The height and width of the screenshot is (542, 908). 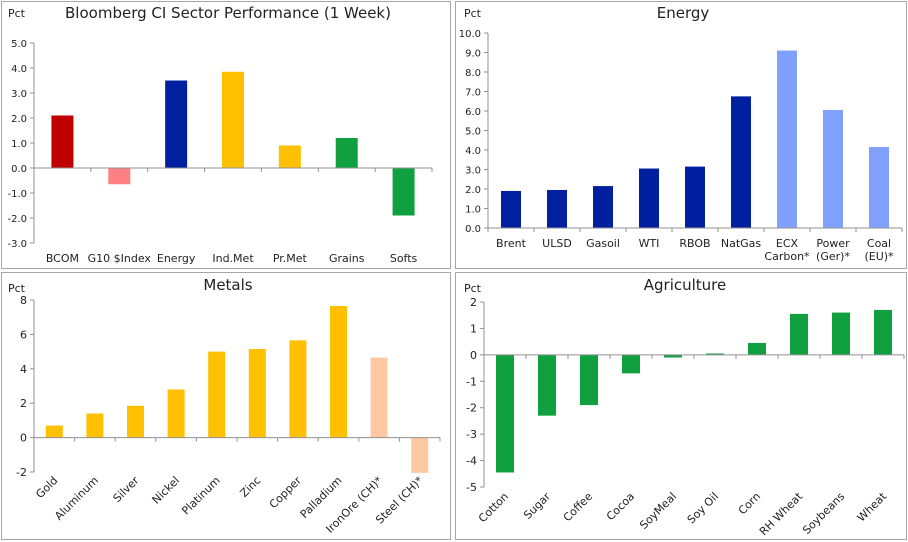 I want to click on category-label: Pr.Met, so click(x=290, y=258).